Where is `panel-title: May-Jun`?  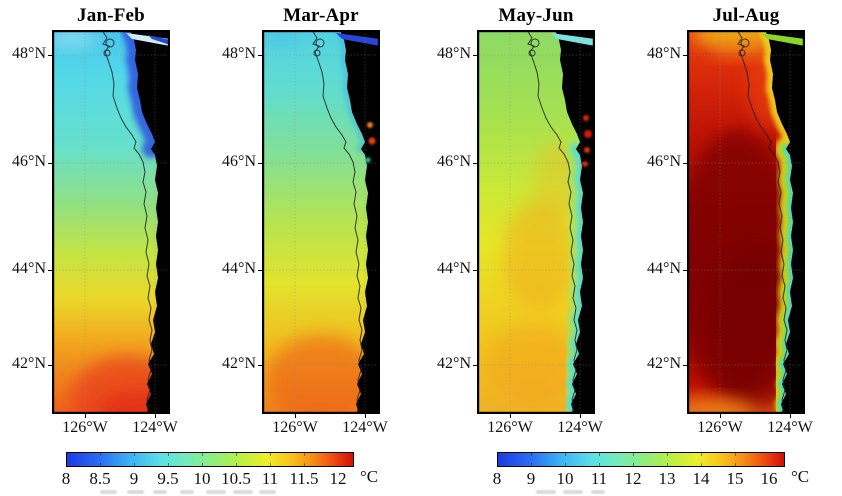 panel-title: May-Jun is located at coordinates (536, 15).